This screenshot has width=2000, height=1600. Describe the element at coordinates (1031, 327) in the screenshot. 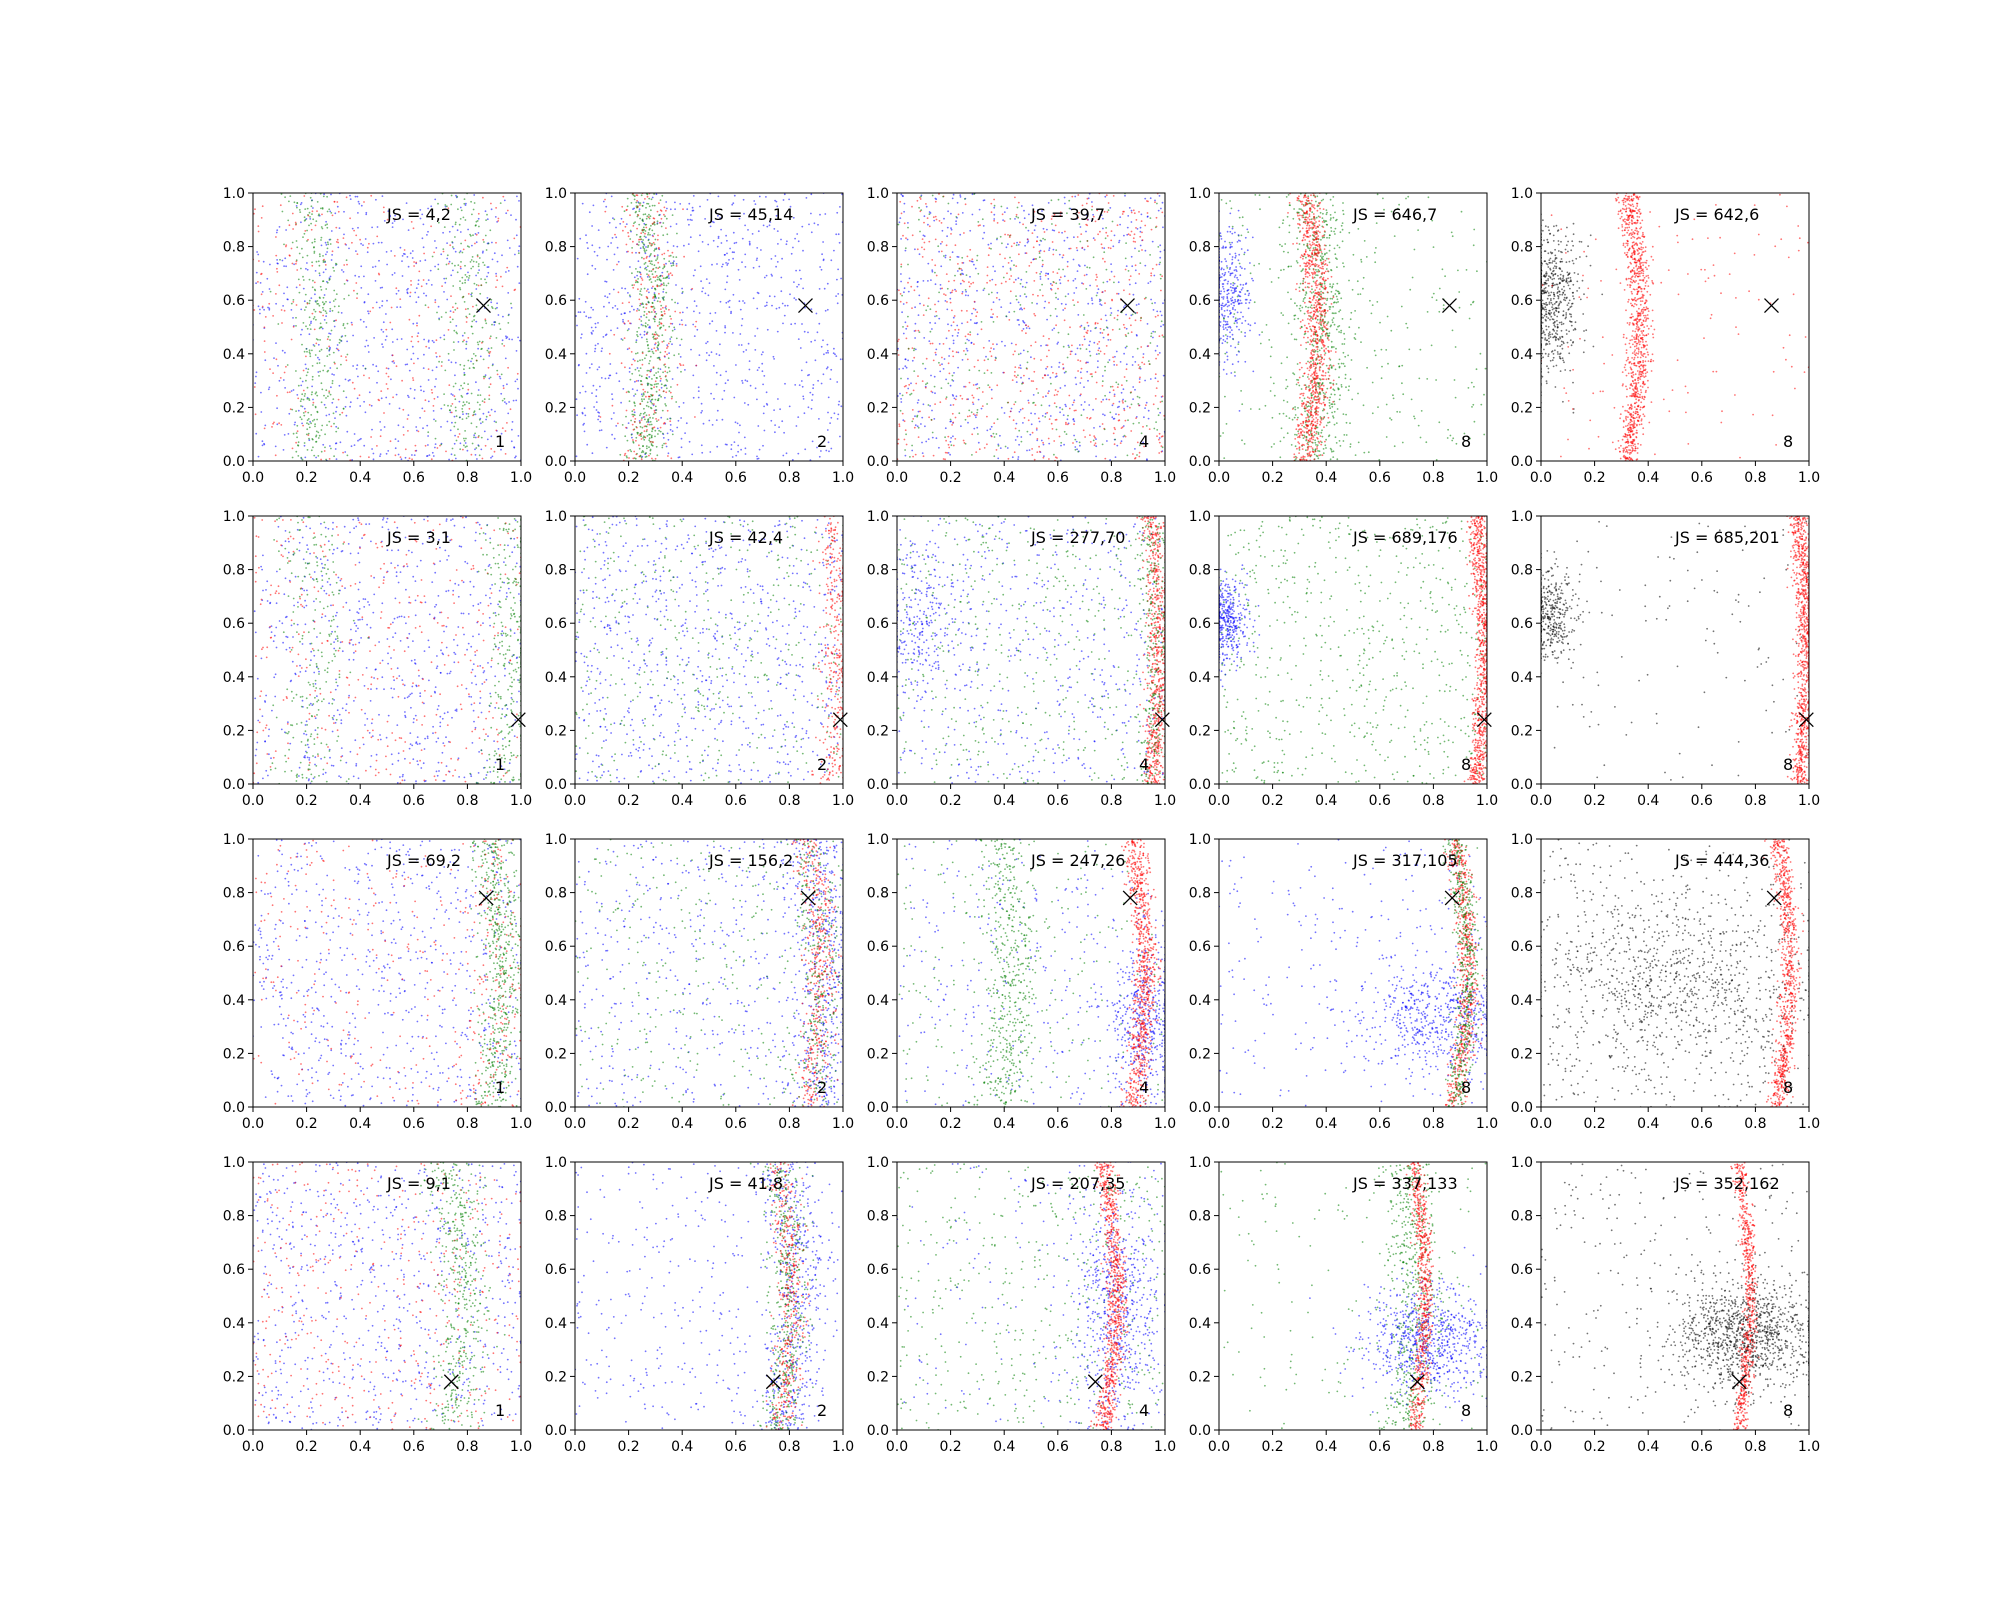

I see `points-group` at that location.